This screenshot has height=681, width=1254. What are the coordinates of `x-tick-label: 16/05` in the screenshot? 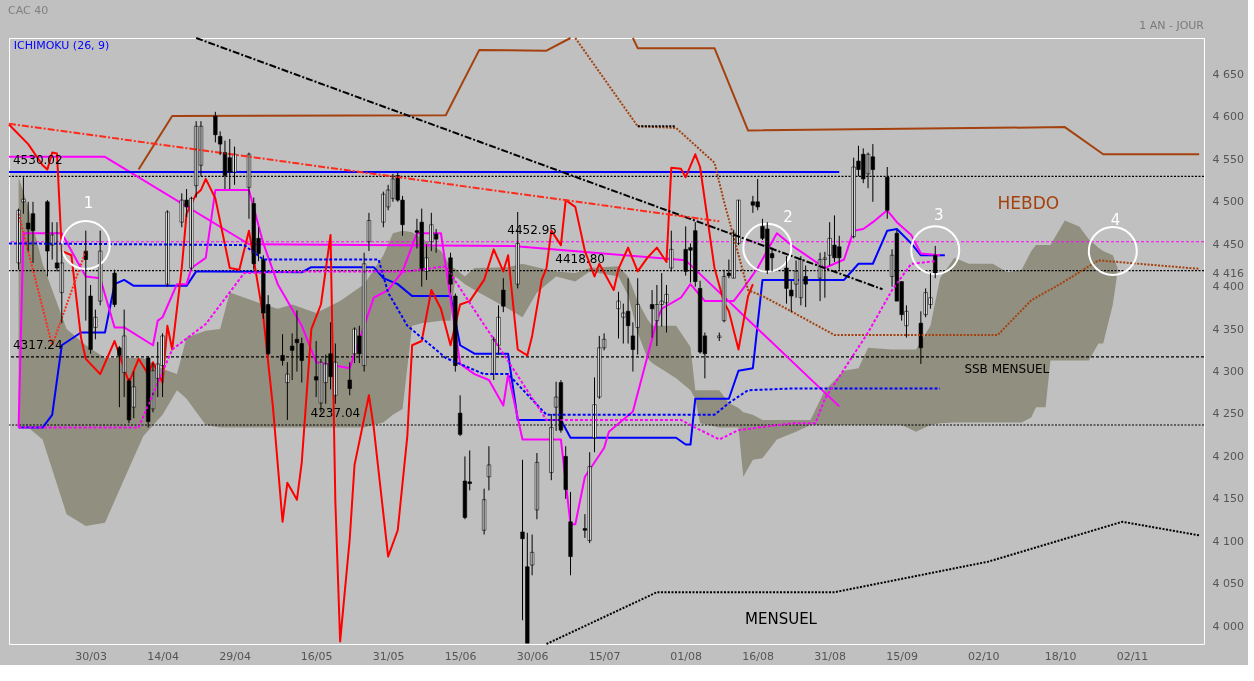 It's located at (316, 656).